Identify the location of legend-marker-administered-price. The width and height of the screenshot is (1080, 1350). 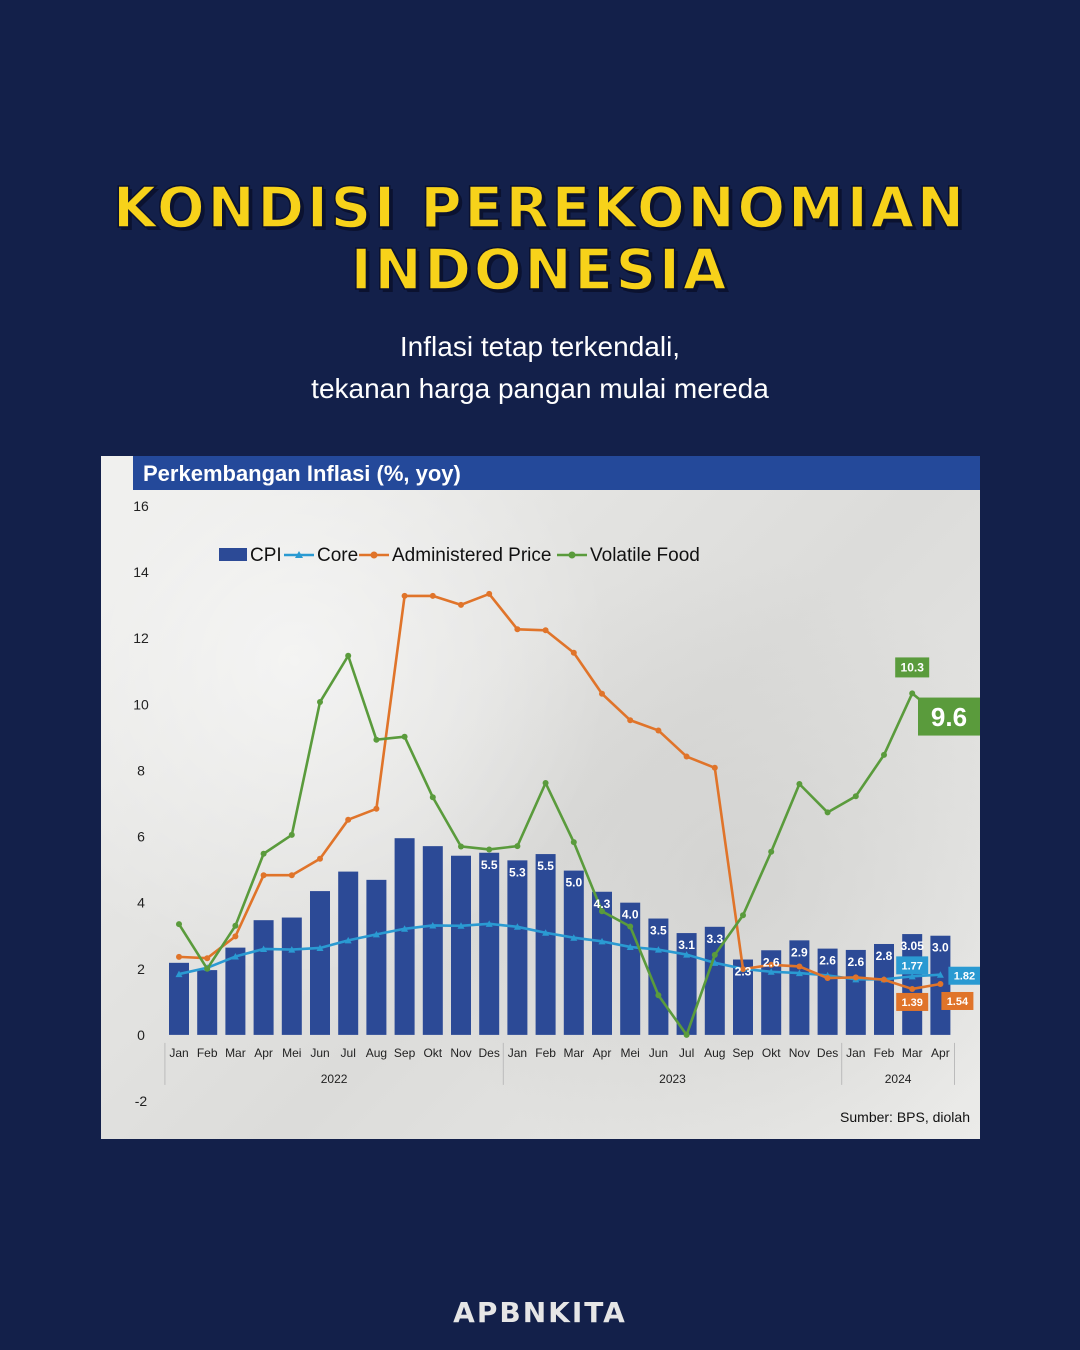
(374, 555).